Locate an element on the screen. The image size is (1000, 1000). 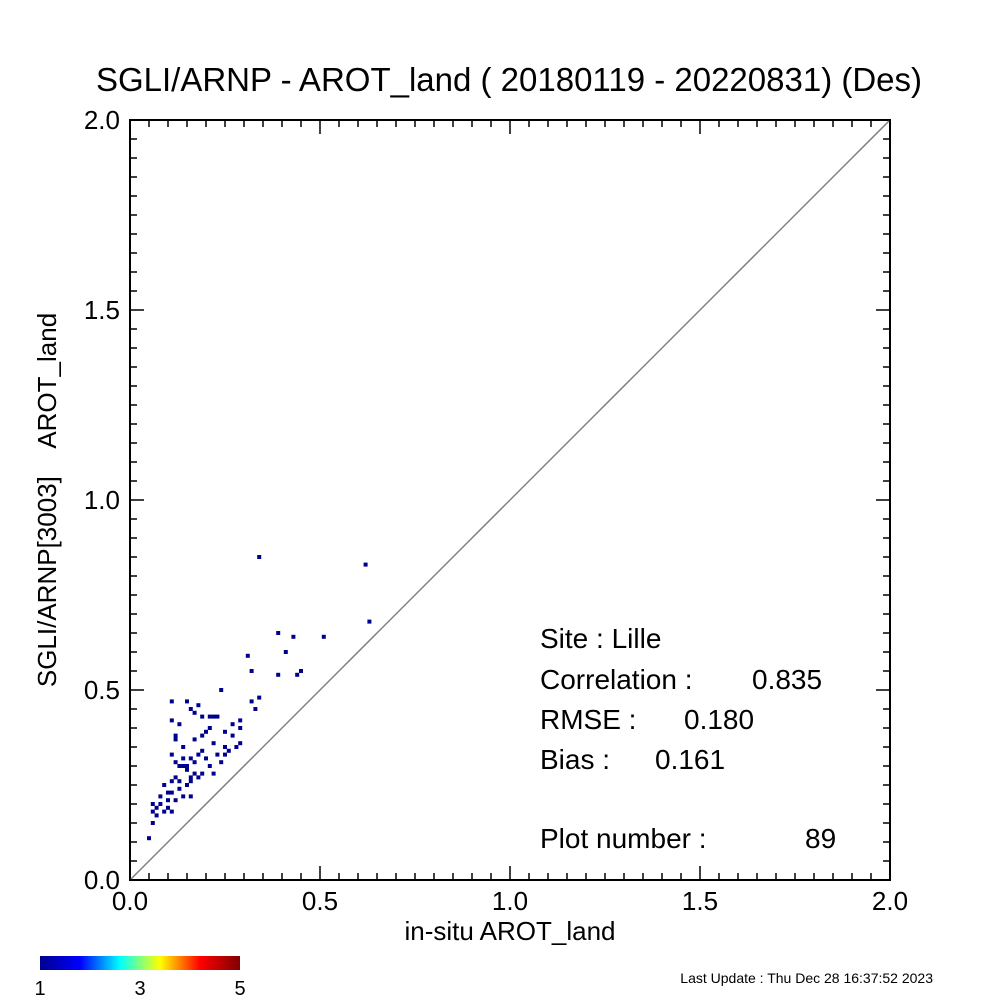
x-tick-label: 0.0 is located at coordinates (130, 901).